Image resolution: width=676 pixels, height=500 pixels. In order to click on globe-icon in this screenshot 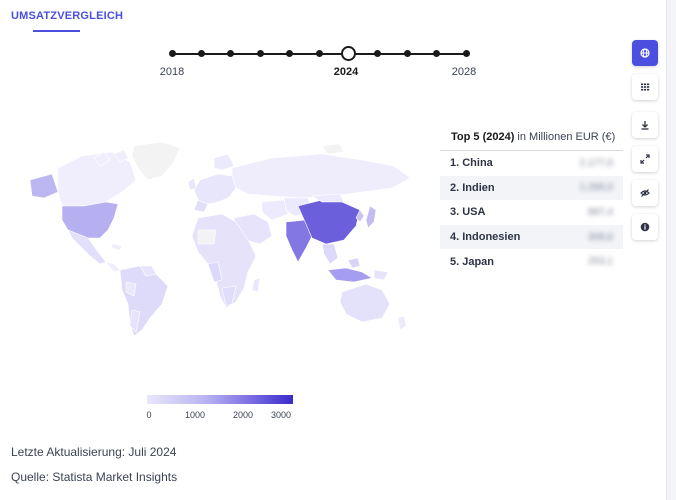, I will do `click(645, 53)`.